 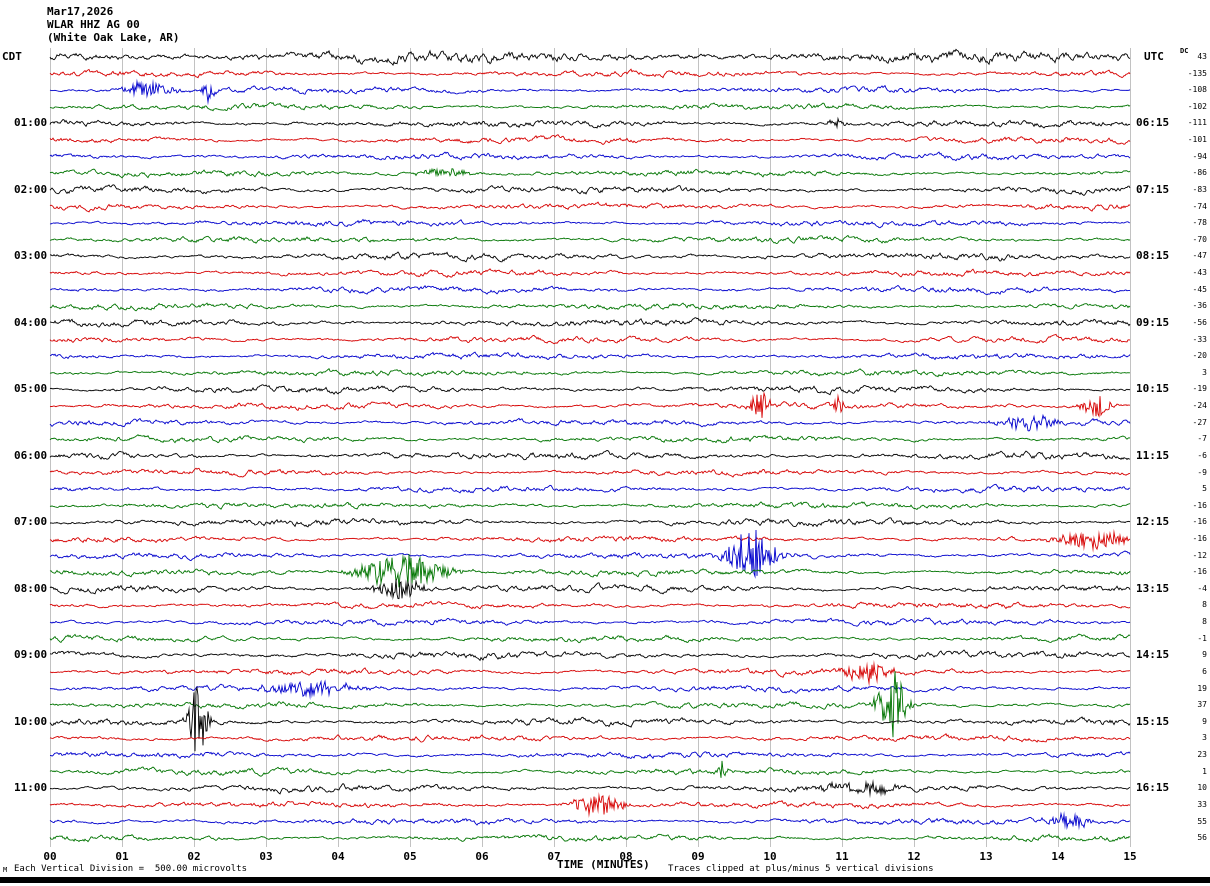 What do you see at coordinates (1153, 322) in the screenshot?
I see `right-time-label: 09:15` at bounding box center [1153, 322].